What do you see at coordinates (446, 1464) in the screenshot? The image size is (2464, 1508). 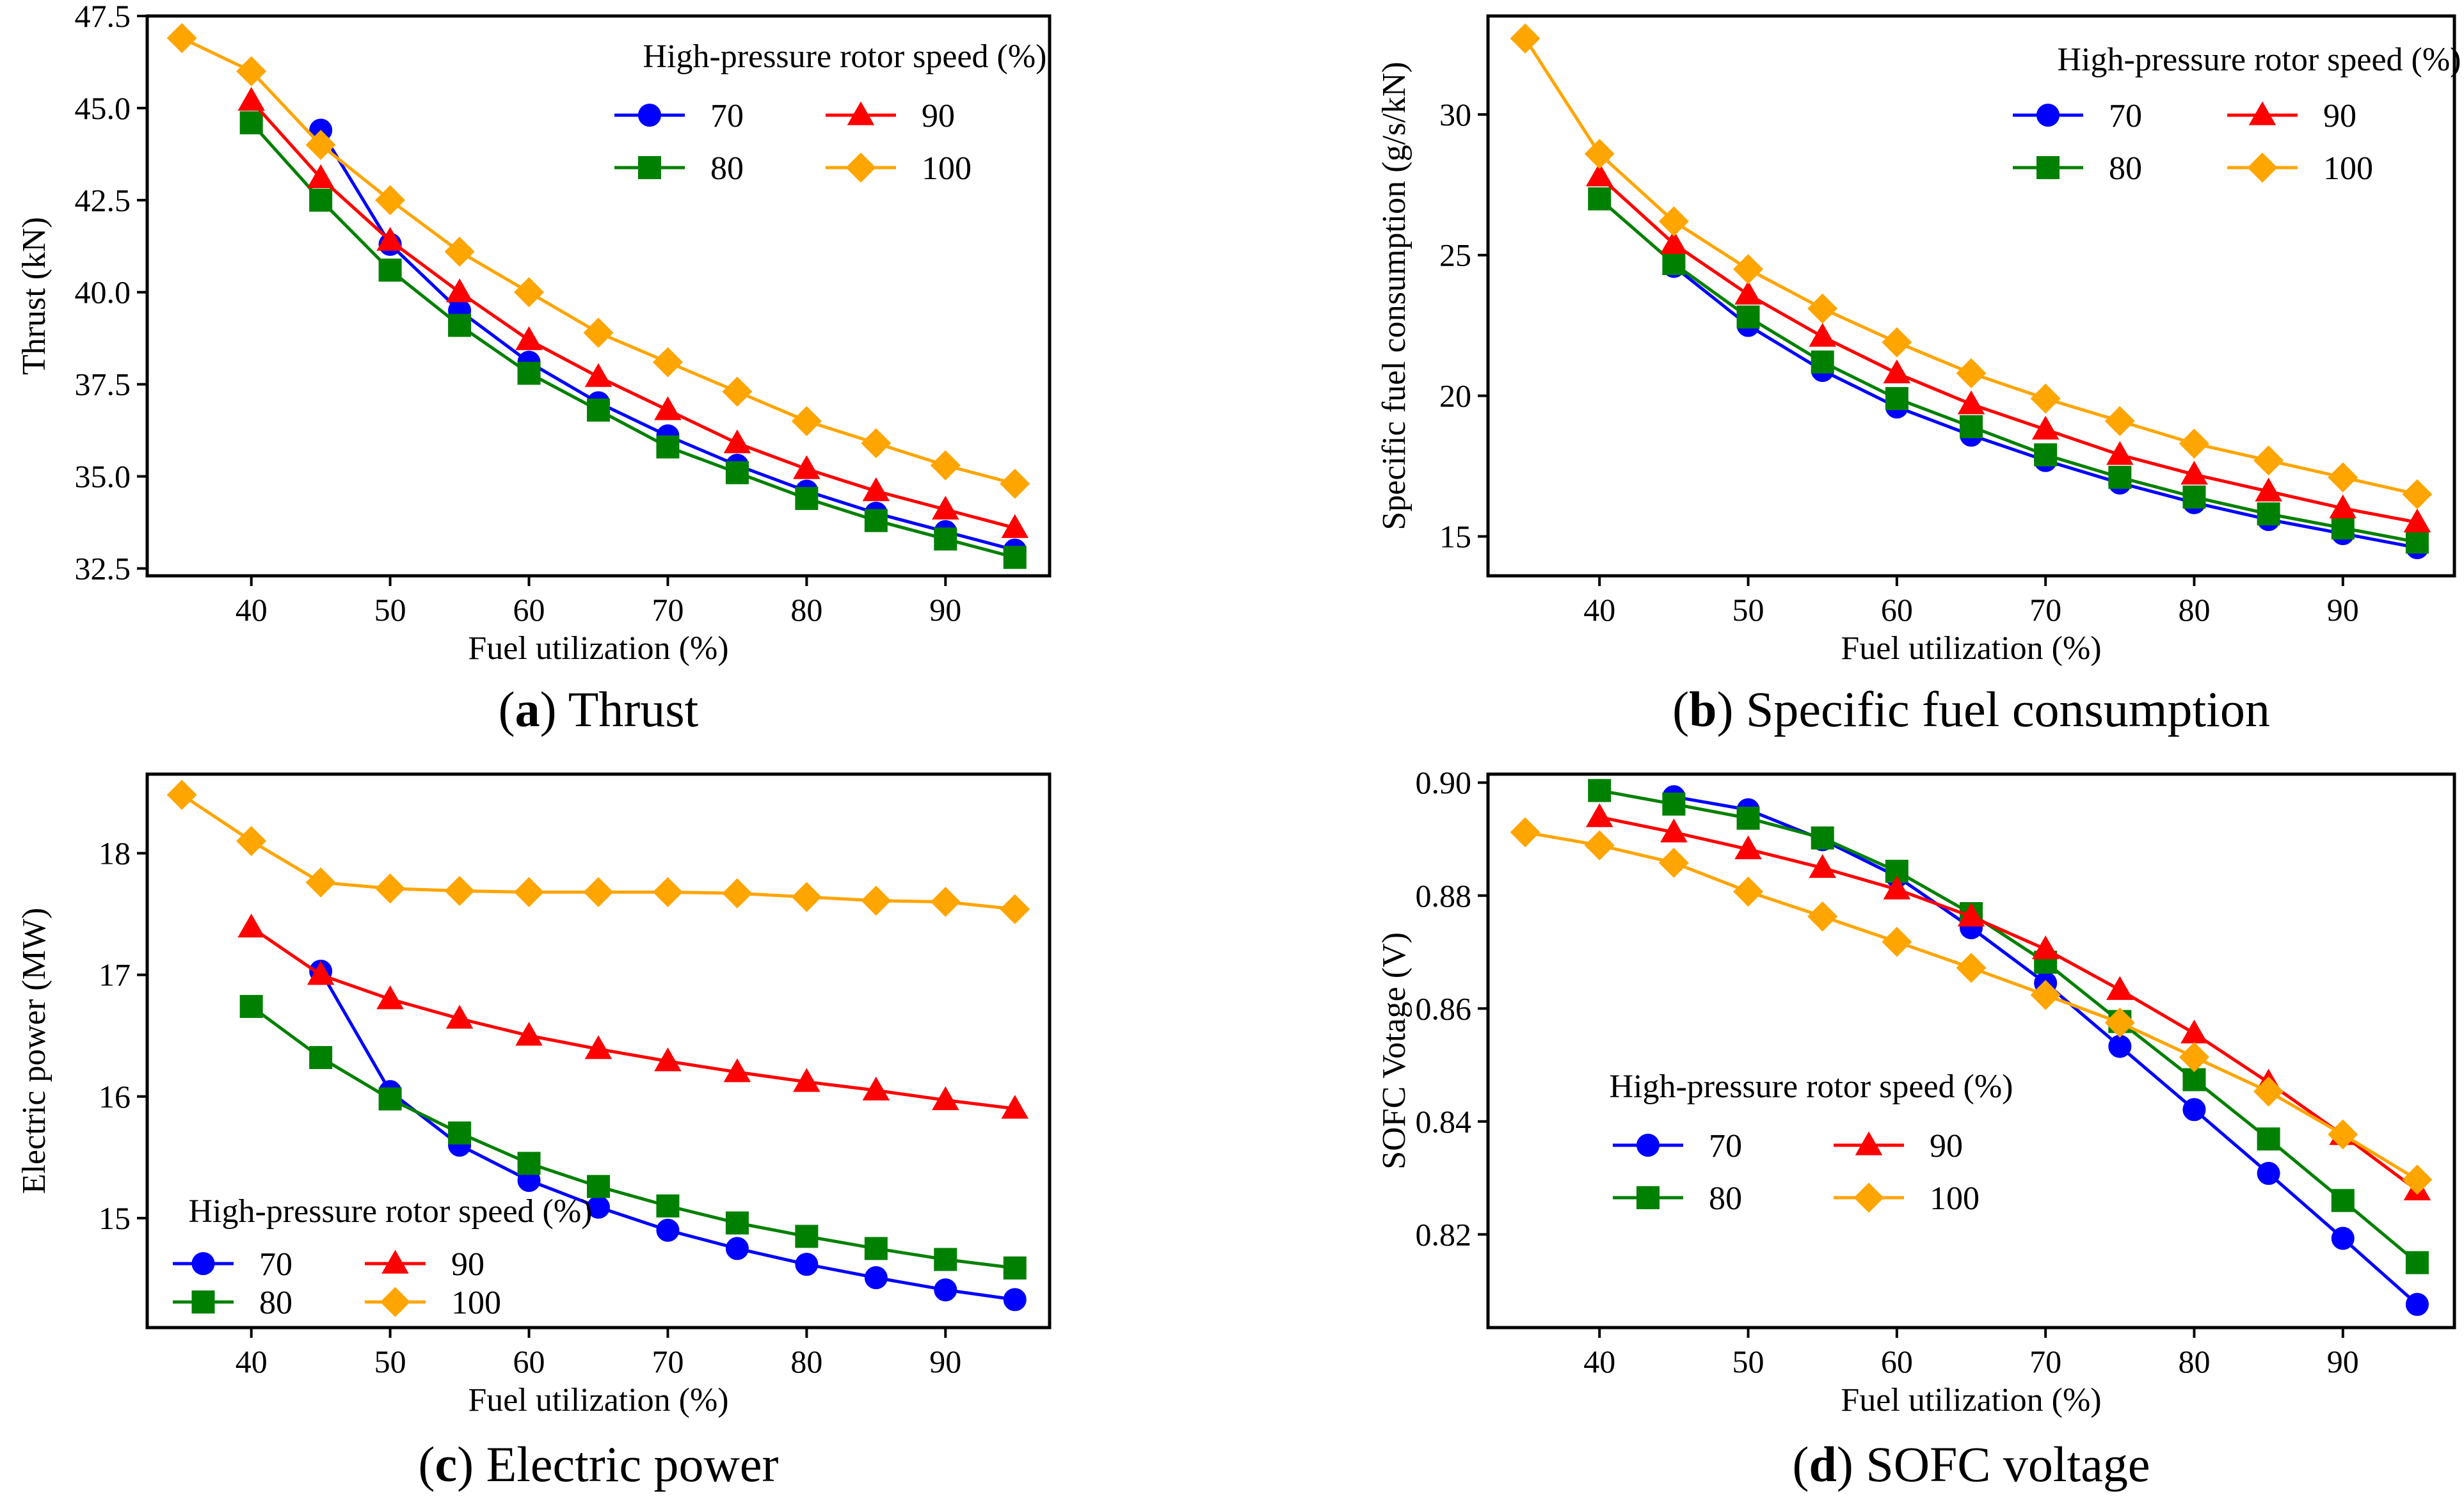 I see `caption-letter: c` at bounding box center [446, 1464].